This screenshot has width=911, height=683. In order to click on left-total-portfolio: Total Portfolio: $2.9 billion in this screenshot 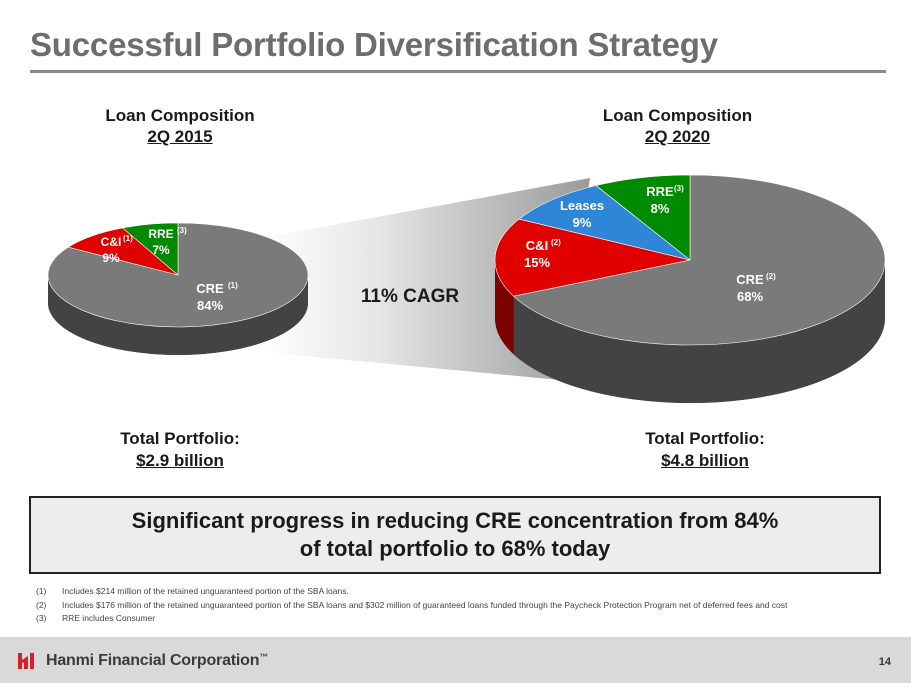, I will do `click(180, 450)`.